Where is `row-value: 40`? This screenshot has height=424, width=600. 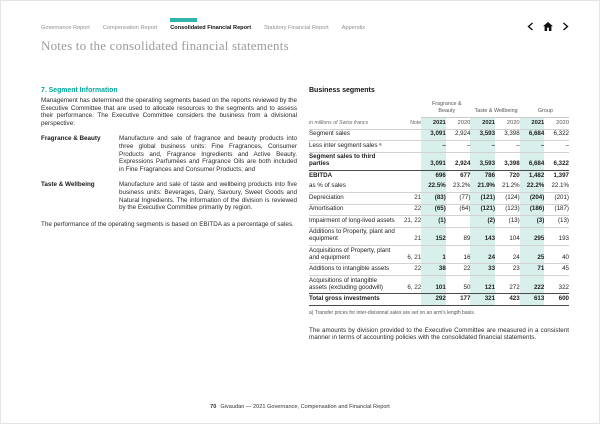
row-value: 40 is located at coordinates (556, 254).